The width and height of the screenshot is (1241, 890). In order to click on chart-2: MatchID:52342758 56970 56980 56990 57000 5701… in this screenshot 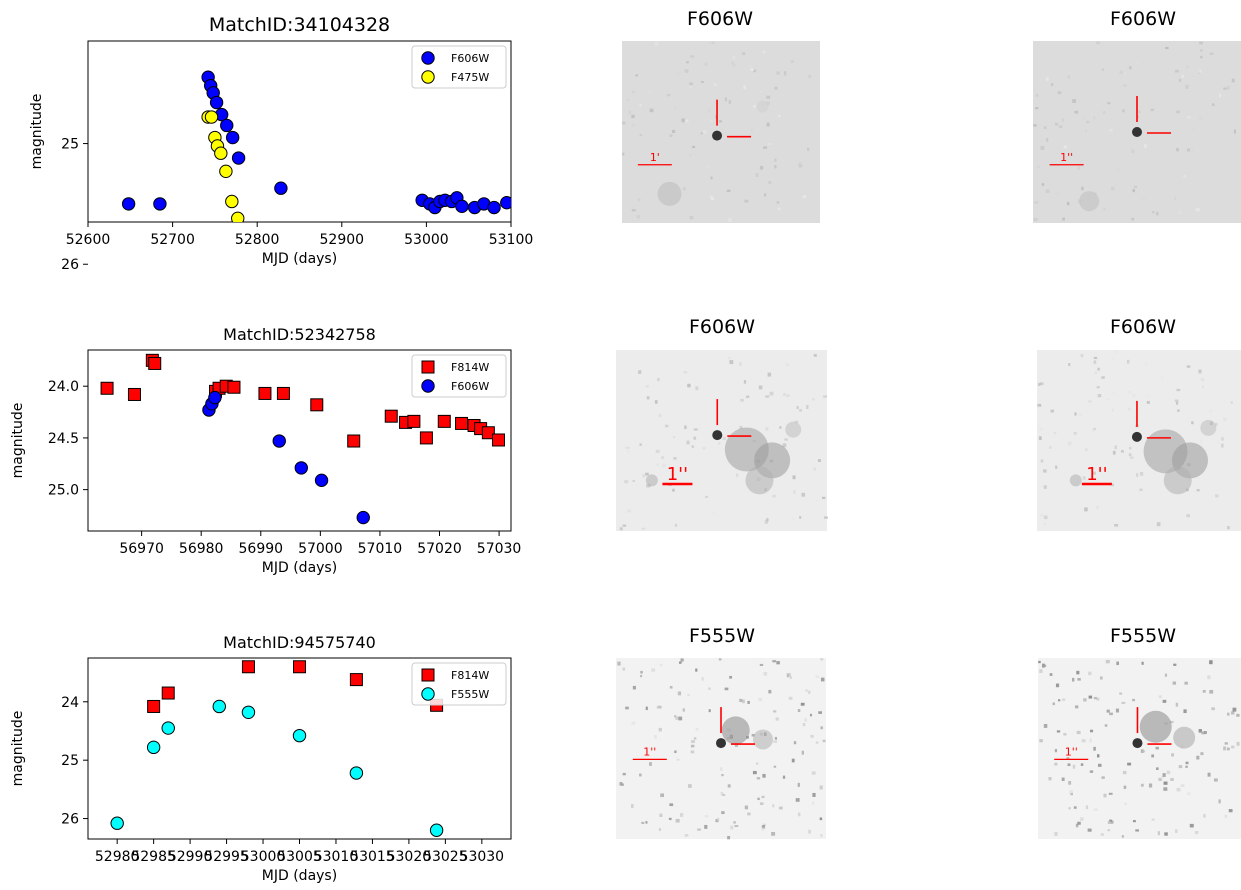, I will do `click(265, 450)`.